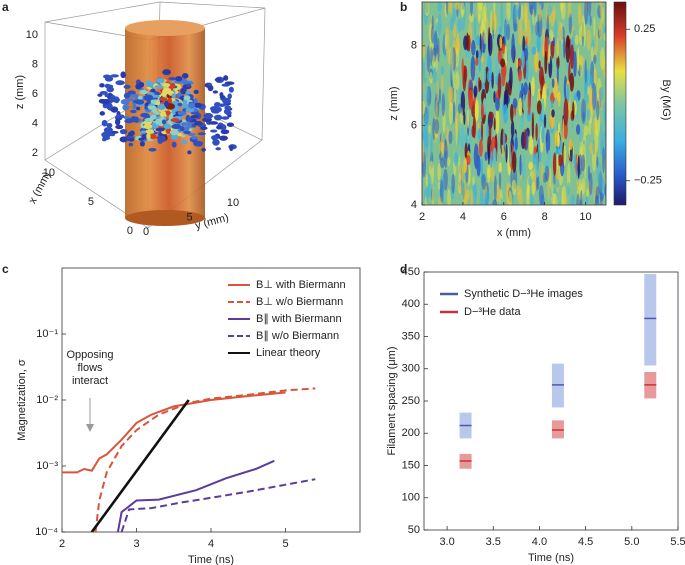 The width and height of the screenshot is (685, 565). Describe the element at coordinates (211, 559) in the screenshot. I see `x-axis-label: Time (ns)` at that location.